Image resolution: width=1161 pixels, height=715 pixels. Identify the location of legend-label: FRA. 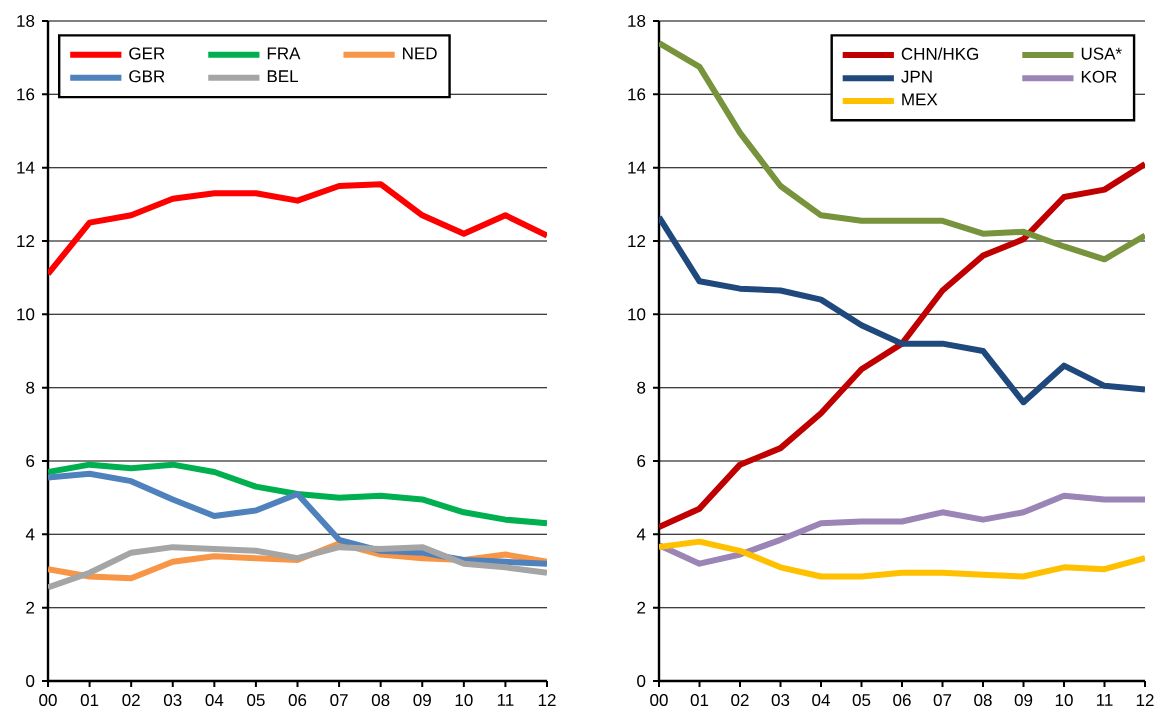
(284, 53).